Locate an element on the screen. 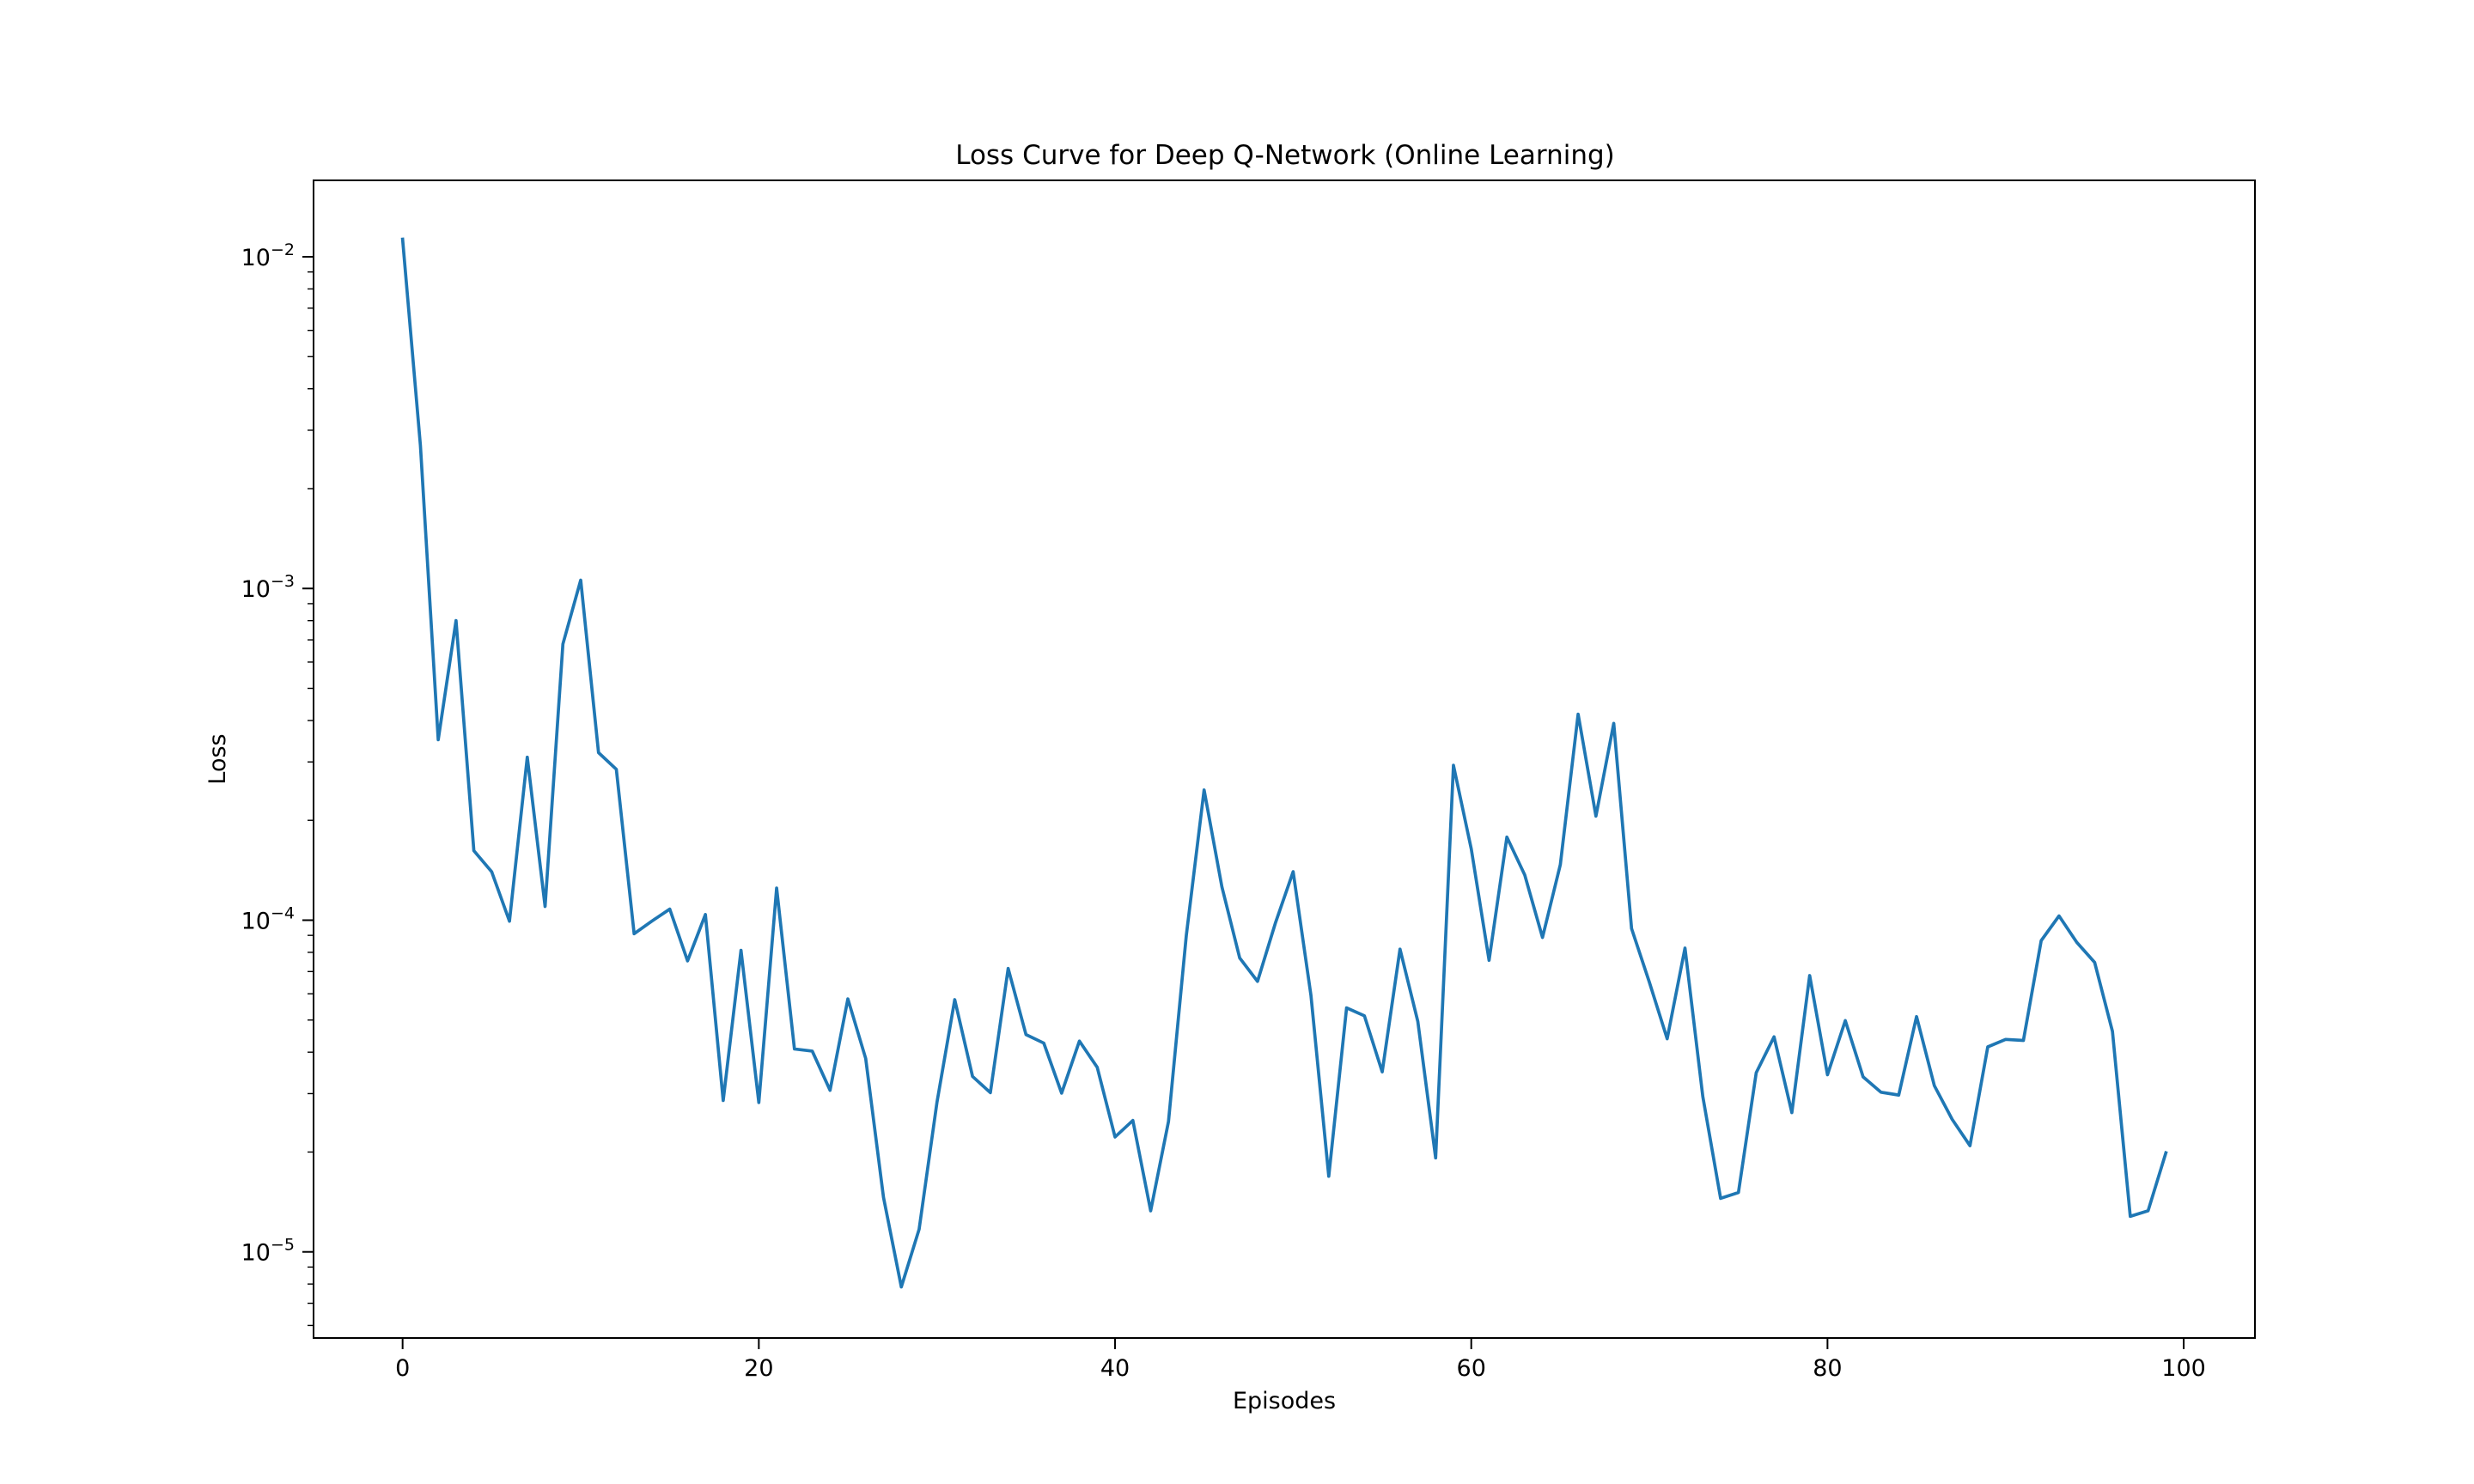 The image size is (2474, 1484). x-axis-label: Episodes is located at coordinates (1284, 1401).